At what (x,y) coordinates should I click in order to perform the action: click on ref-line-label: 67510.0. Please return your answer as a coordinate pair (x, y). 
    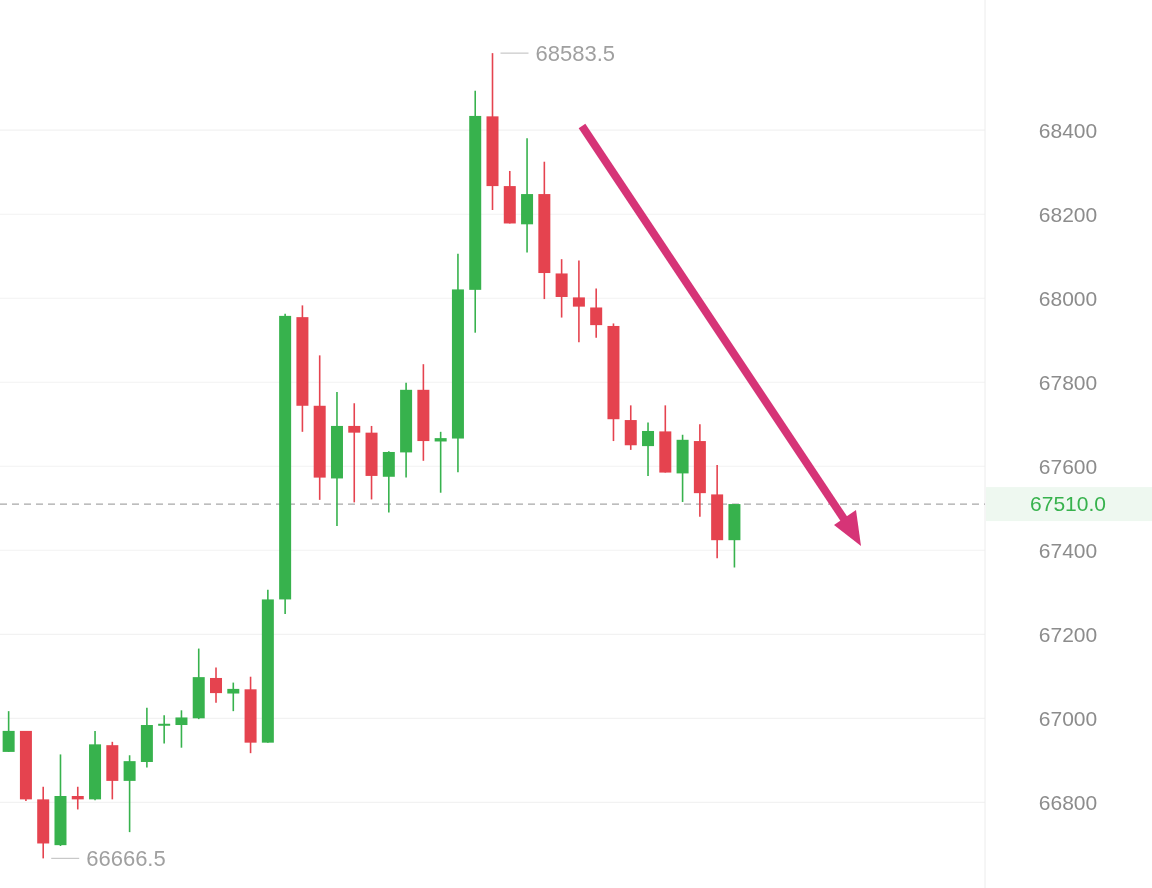
    Looking at the image, I should click on (1068, 504).